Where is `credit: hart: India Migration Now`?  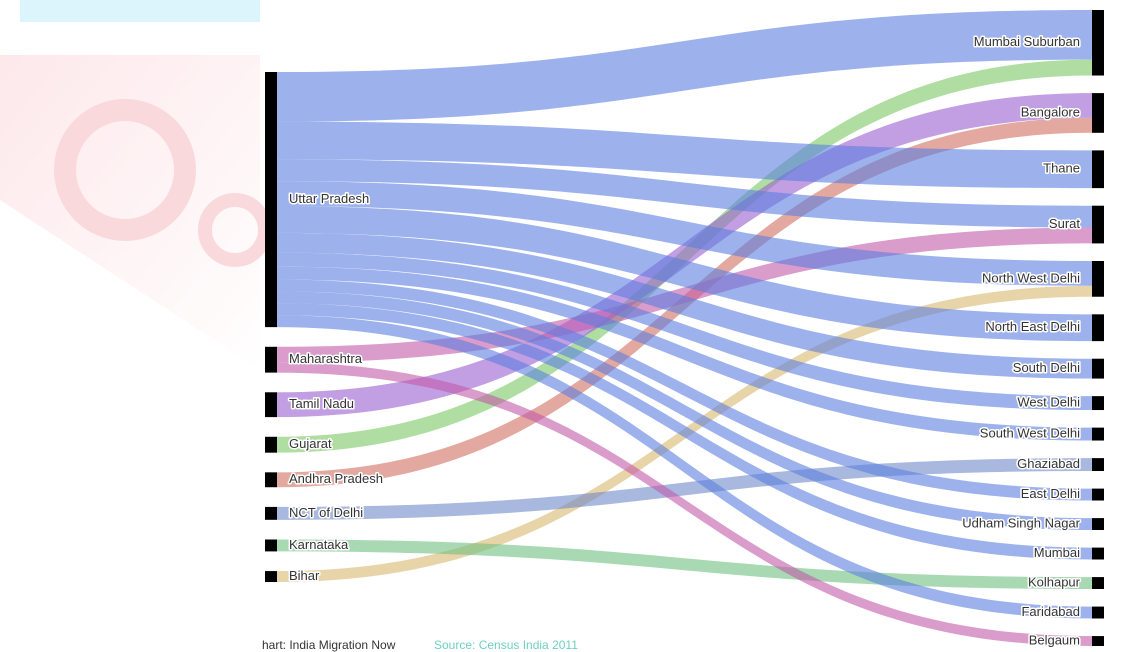 credit: hart: India Migration Now is located at coordinates (329, 645).